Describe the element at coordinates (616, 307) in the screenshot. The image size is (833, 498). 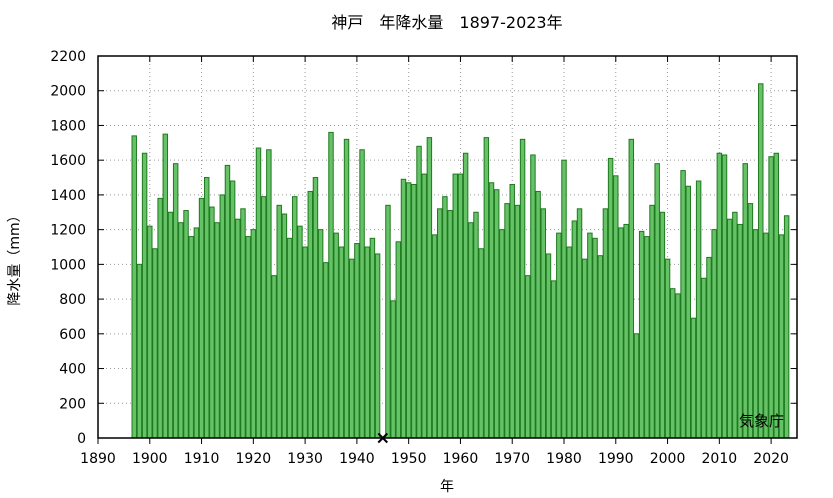
I see `bar-1990` at that location.